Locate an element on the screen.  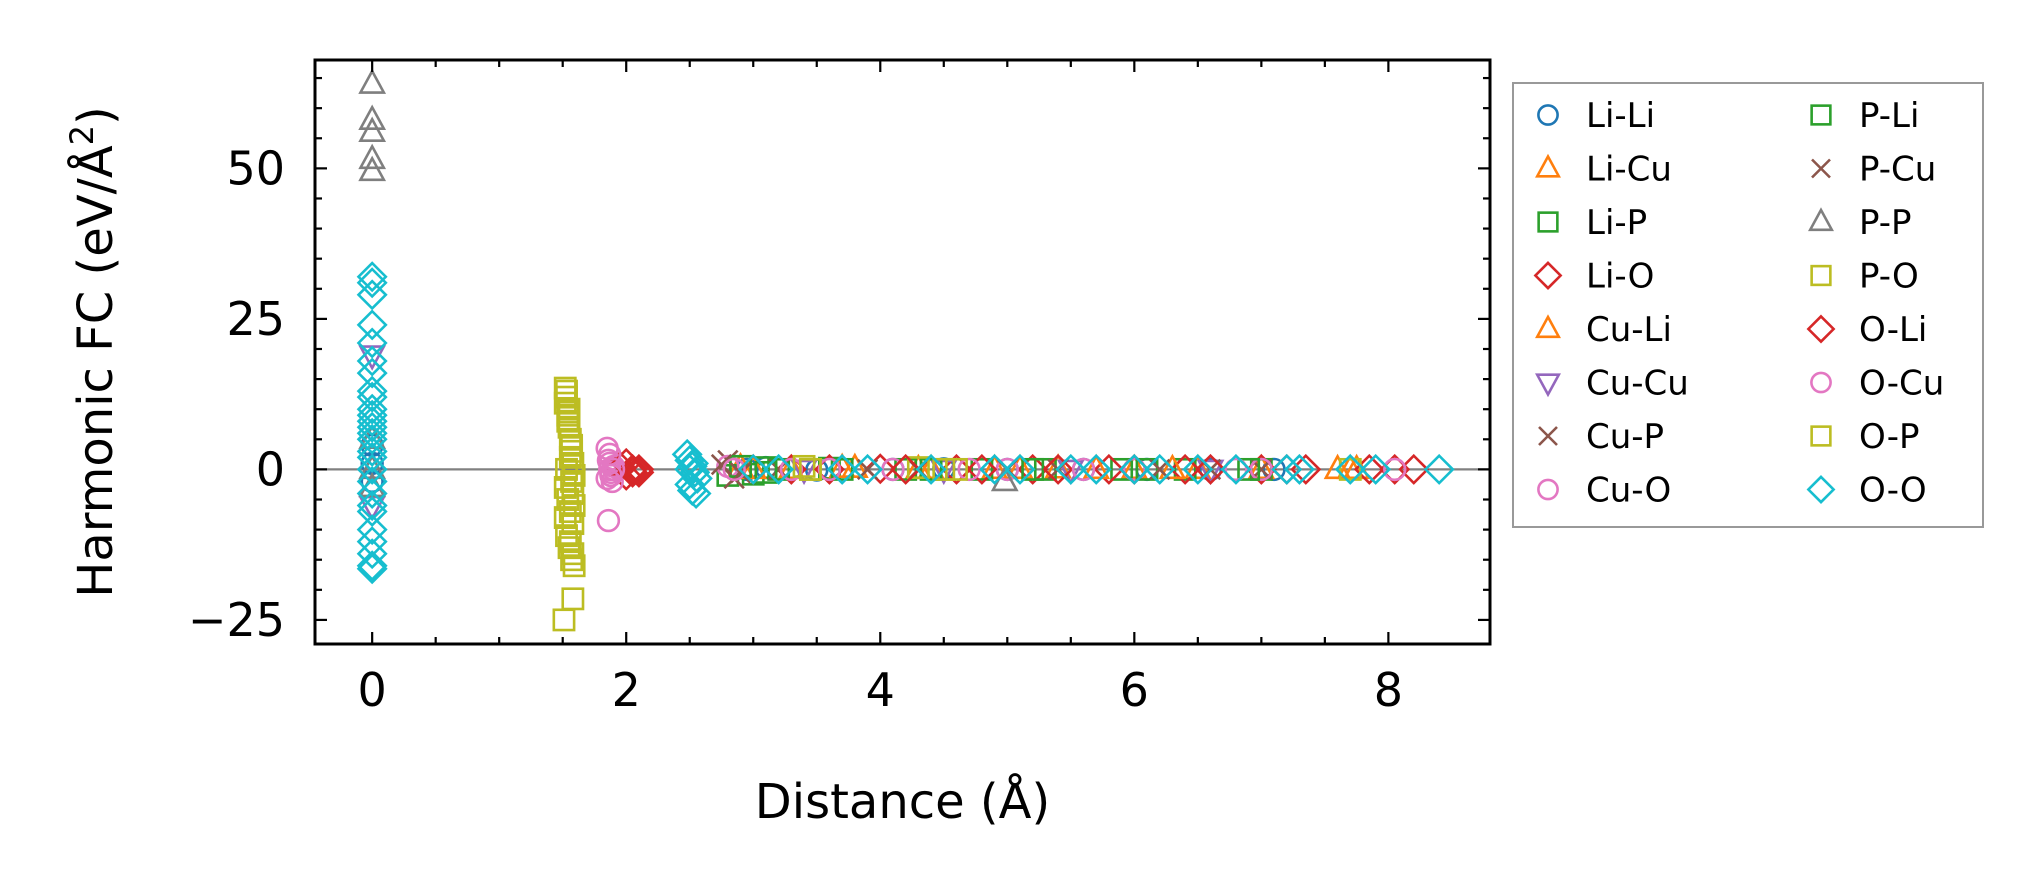
x-tick-label: 6 is located at coordinates (1134, 690).